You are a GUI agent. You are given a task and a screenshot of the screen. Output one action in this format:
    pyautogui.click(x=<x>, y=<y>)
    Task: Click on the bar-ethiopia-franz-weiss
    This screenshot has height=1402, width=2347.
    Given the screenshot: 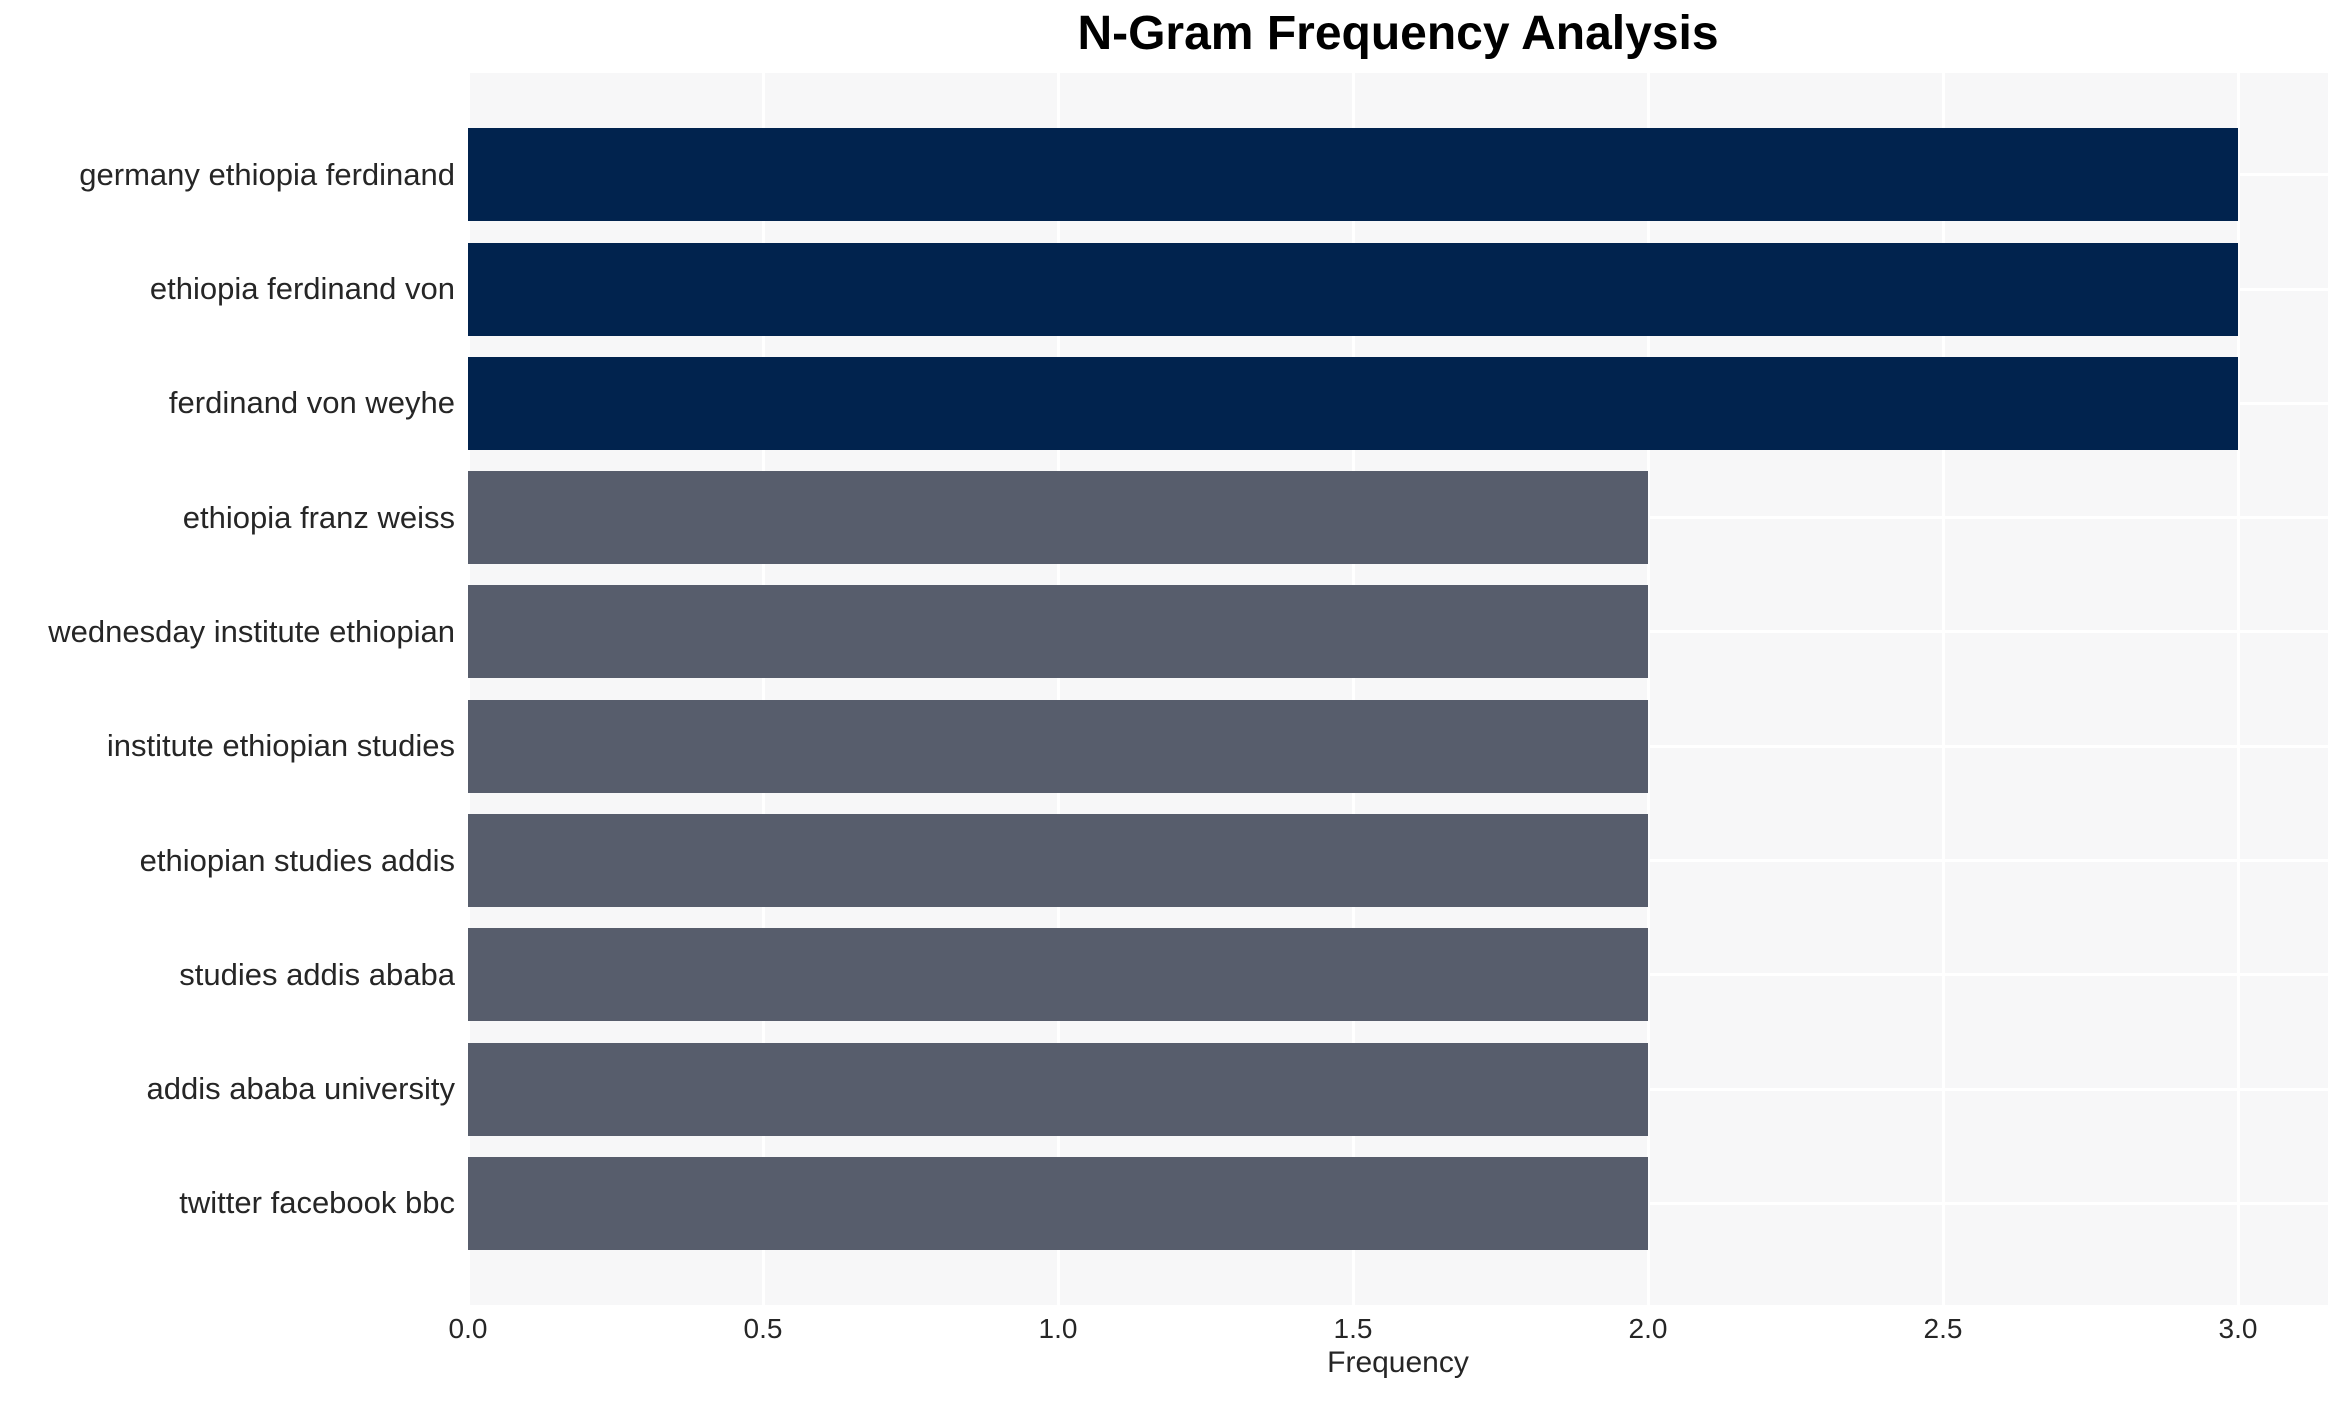 What is the action you would take?
    pyautogui.click(x=1058, y=518)
    